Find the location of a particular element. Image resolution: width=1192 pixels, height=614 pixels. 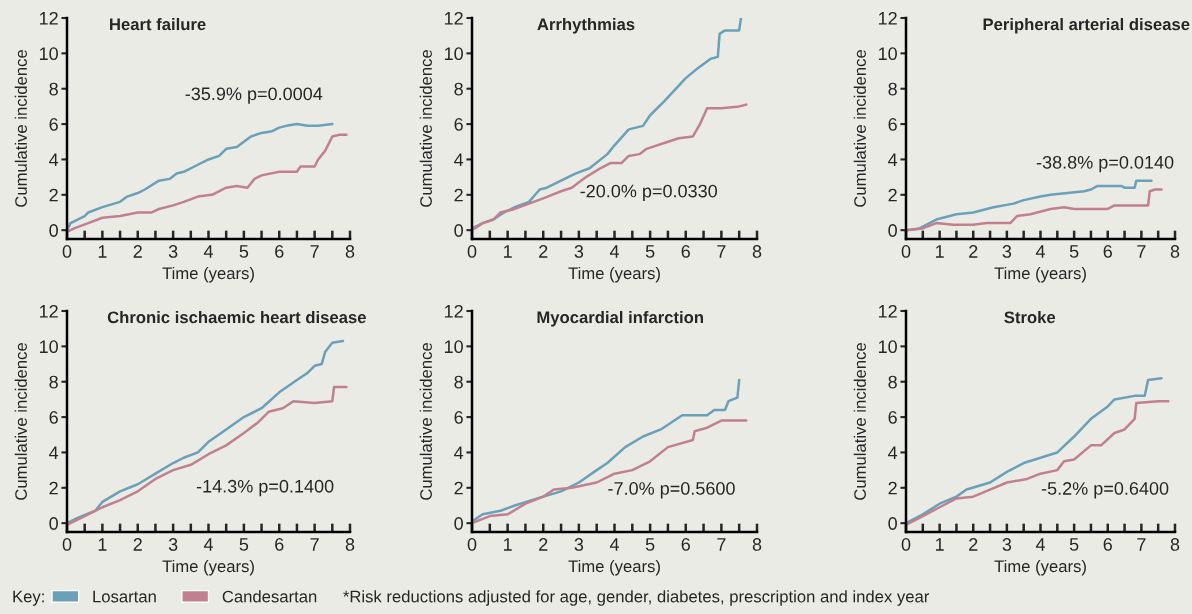

text: *Risk reductions adjusted for age, gender, diabetes, prescription and index year is located at coordinates (636, 598).